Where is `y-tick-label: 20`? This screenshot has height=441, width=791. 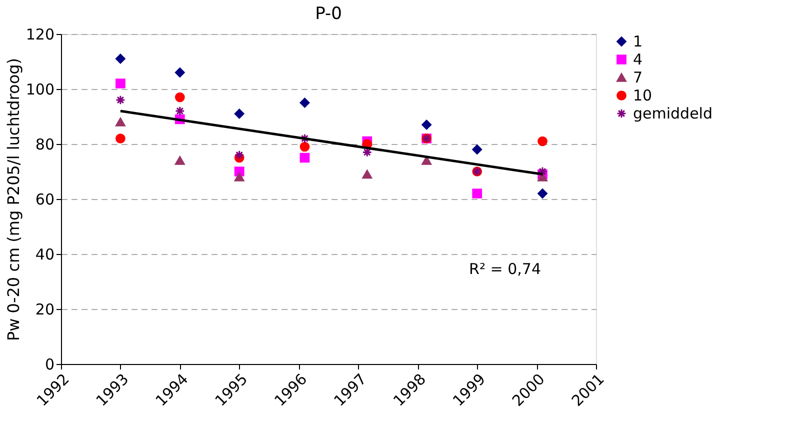 y-tick-label: 20 is located at coordinates (44, 309).